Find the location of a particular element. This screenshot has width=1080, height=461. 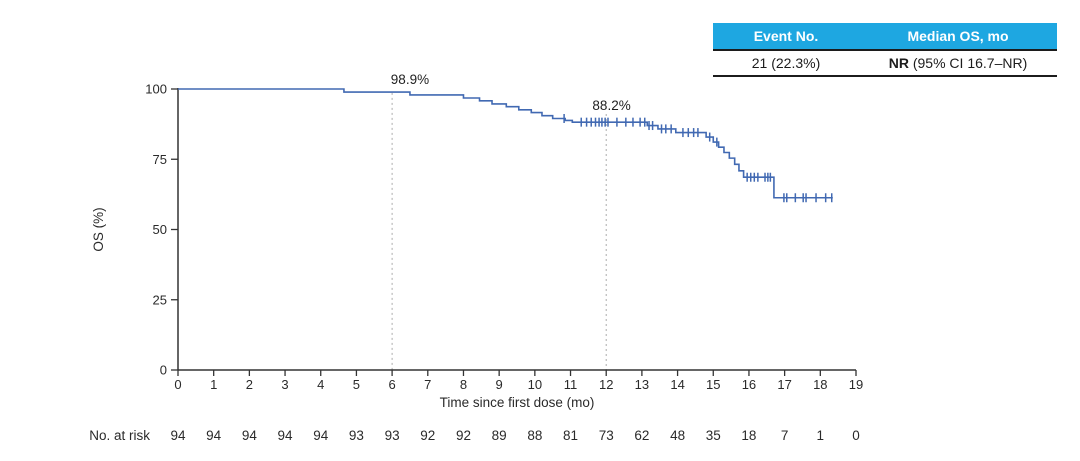

x-tick-label: 11 is located at coordinates (571, 384).